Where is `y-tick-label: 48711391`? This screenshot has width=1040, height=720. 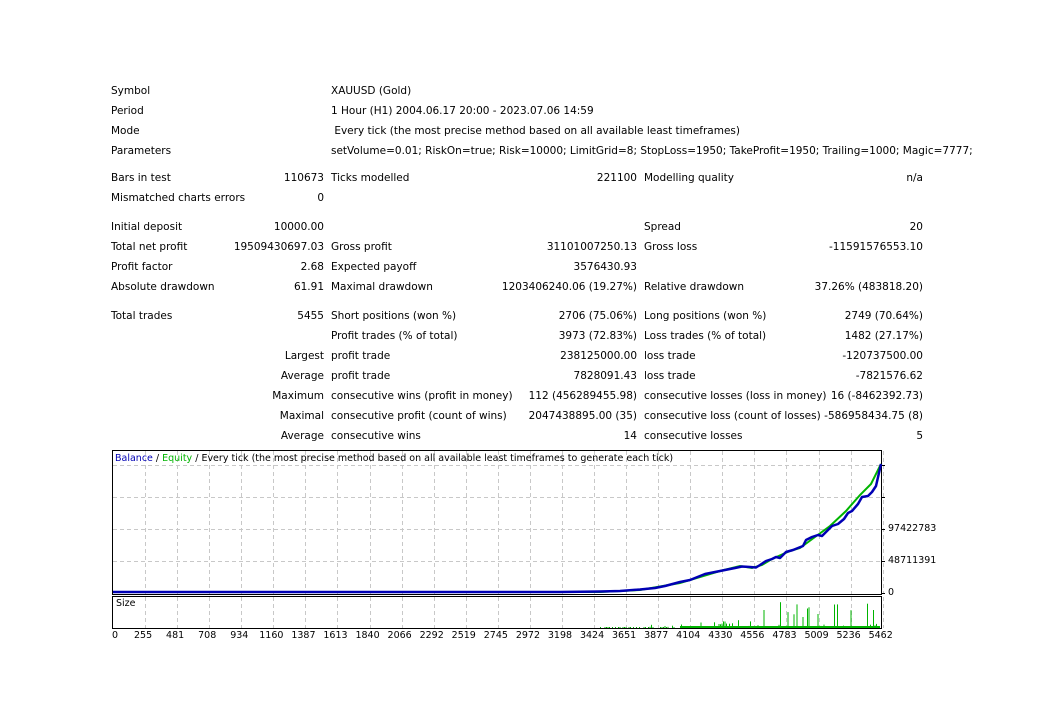
y-tick-label: 48711391 is located at coordinates (912, 560).